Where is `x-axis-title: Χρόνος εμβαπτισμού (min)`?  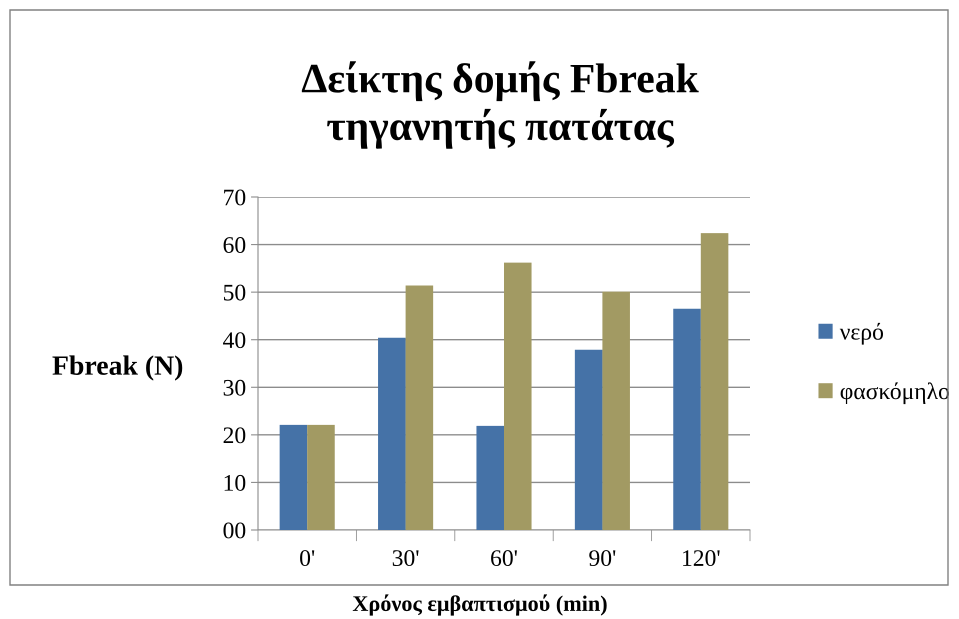 x-axis-title: Χρόνος εμβαπτισμού (min) is located at coordinates (479, 605).